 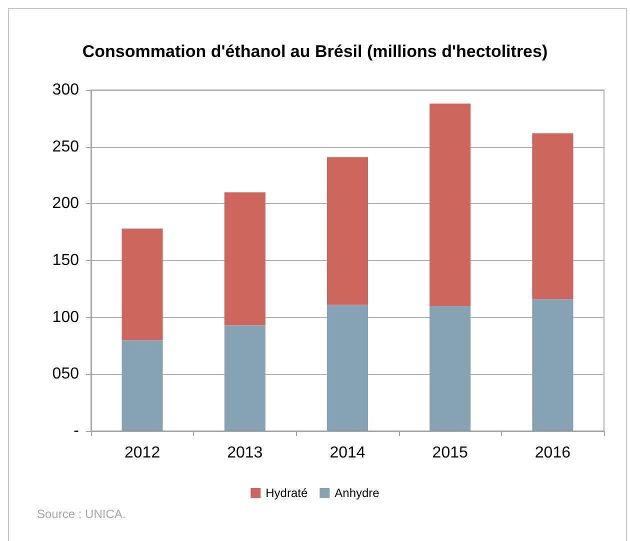 I want to click on y-tick-label: 050, so click(x=66, y=374).